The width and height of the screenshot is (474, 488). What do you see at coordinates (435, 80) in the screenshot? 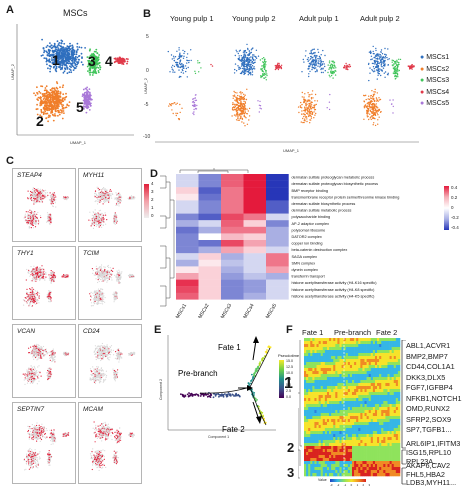
I see `legend-item-mscs3: ● MSCs3` at bounding box center [435, 80].